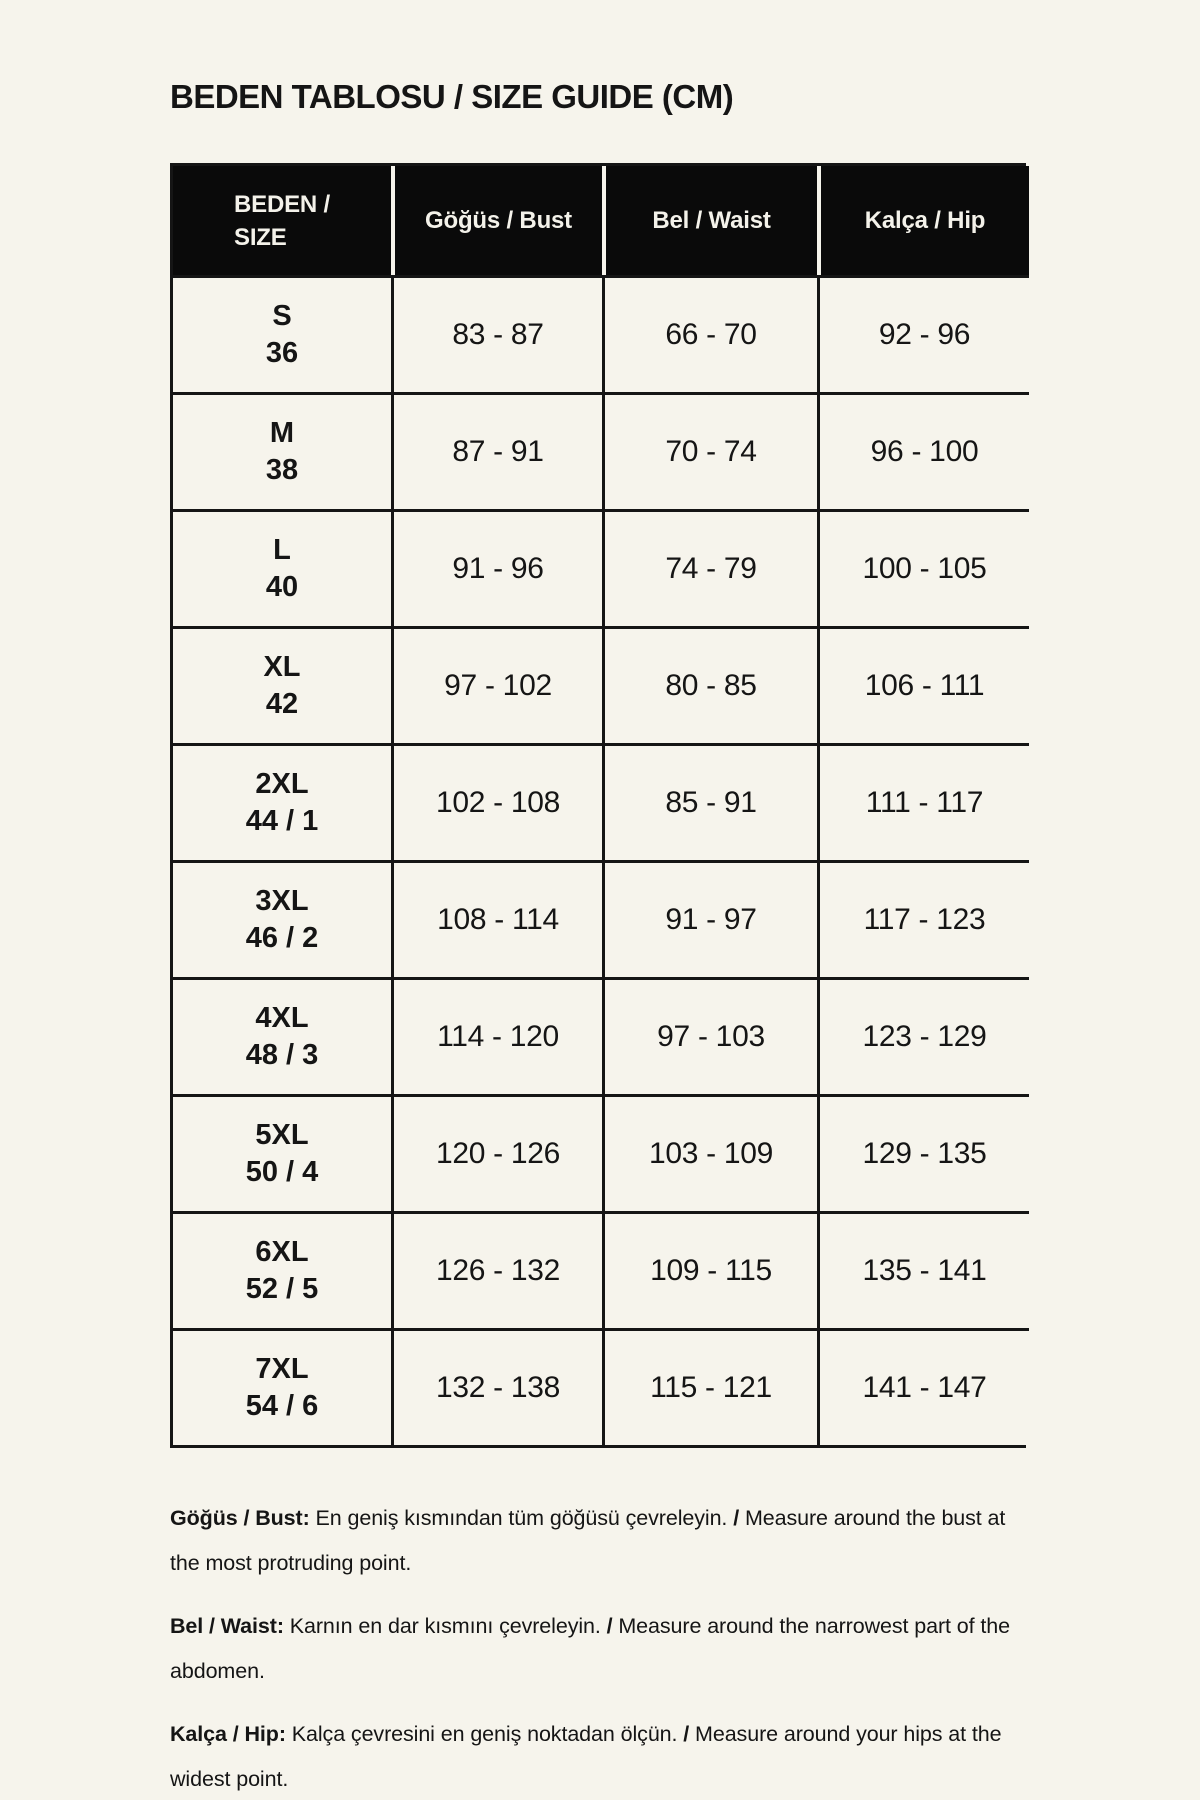 This screenshot has height=1800, width=1200. I want to click on size-label: M, so click(282, 433).